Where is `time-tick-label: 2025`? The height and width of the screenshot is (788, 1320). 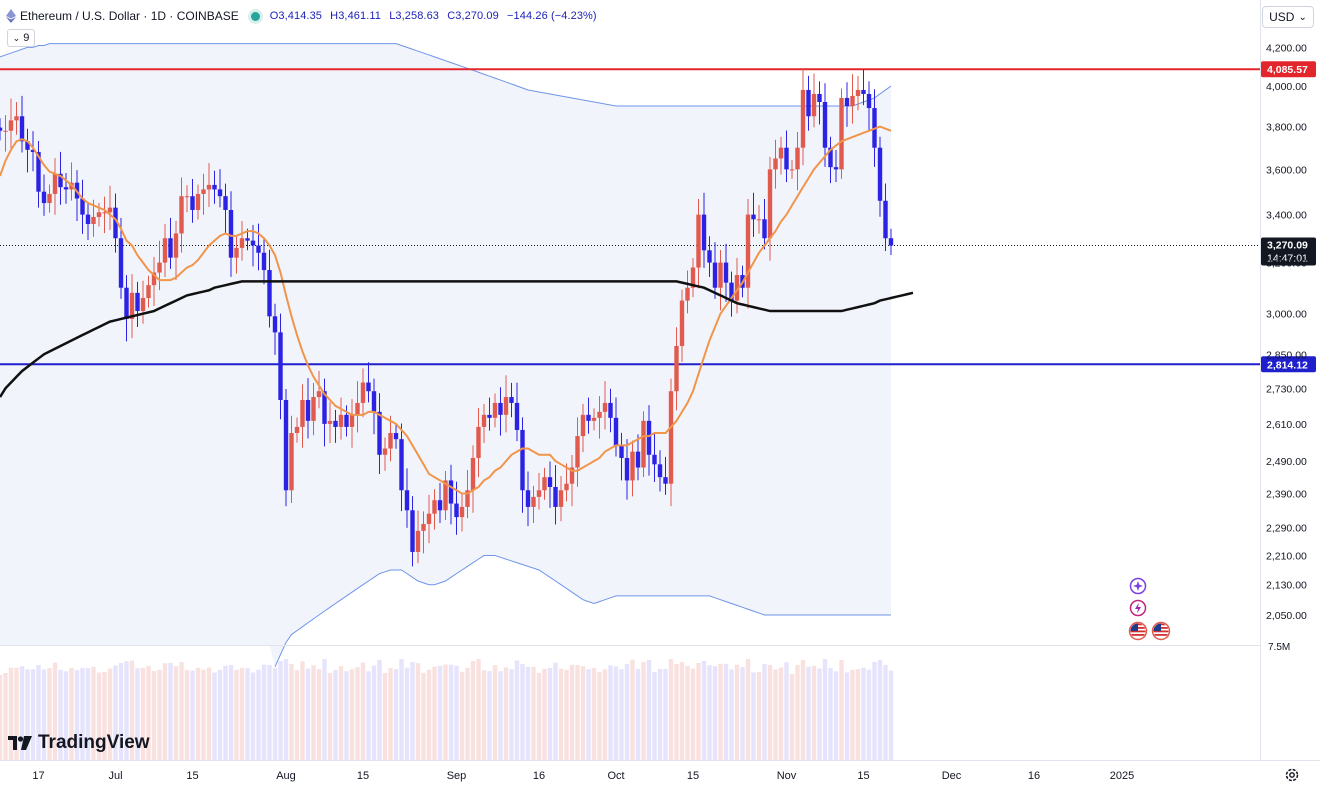
time-tick-label: 2025 is located at coordinates (1122, 776).